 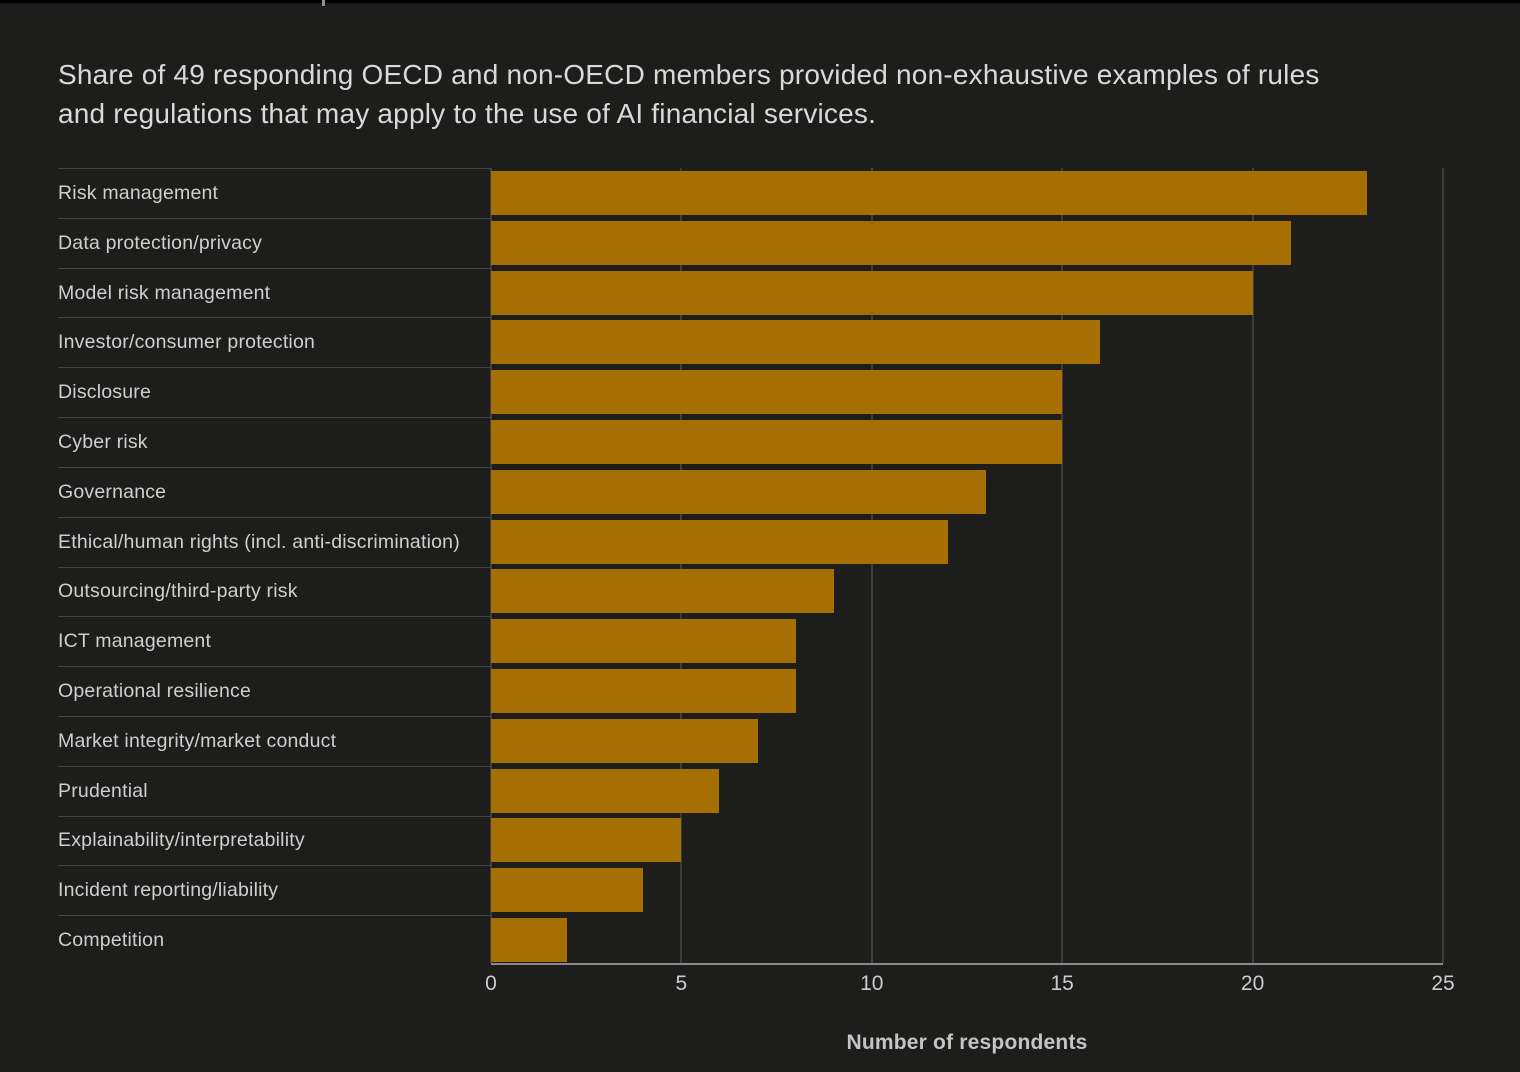 I want to click on x-tick-label: 0, so click(x=491, y=983).